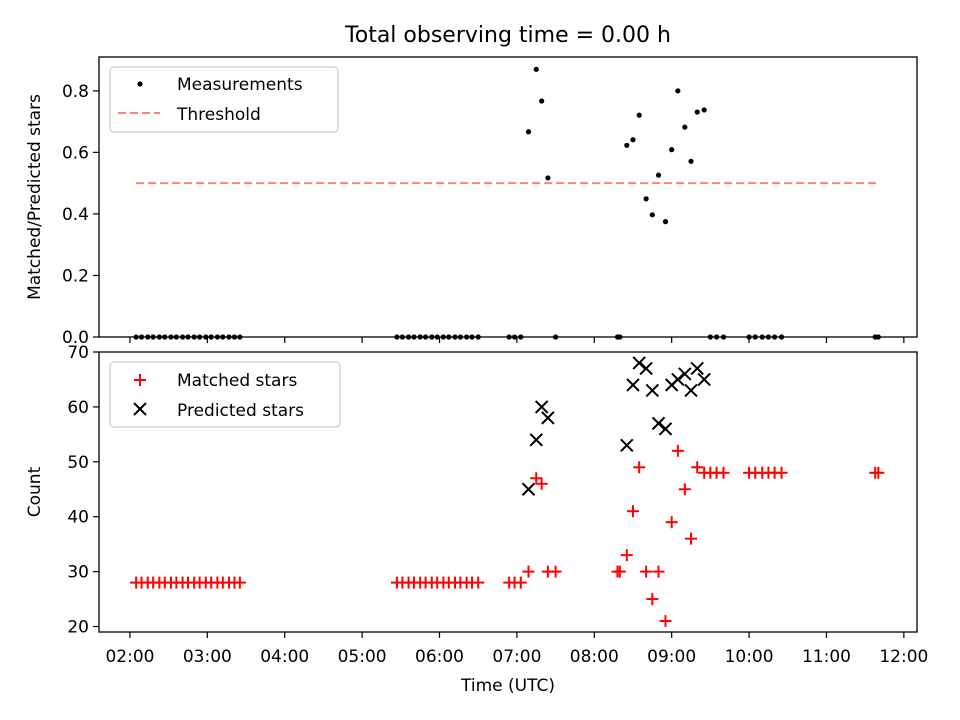  Describe the element at coordinates (218, 115) in the screenshot. I see `legend-threshold-label: Threshold` at that location.